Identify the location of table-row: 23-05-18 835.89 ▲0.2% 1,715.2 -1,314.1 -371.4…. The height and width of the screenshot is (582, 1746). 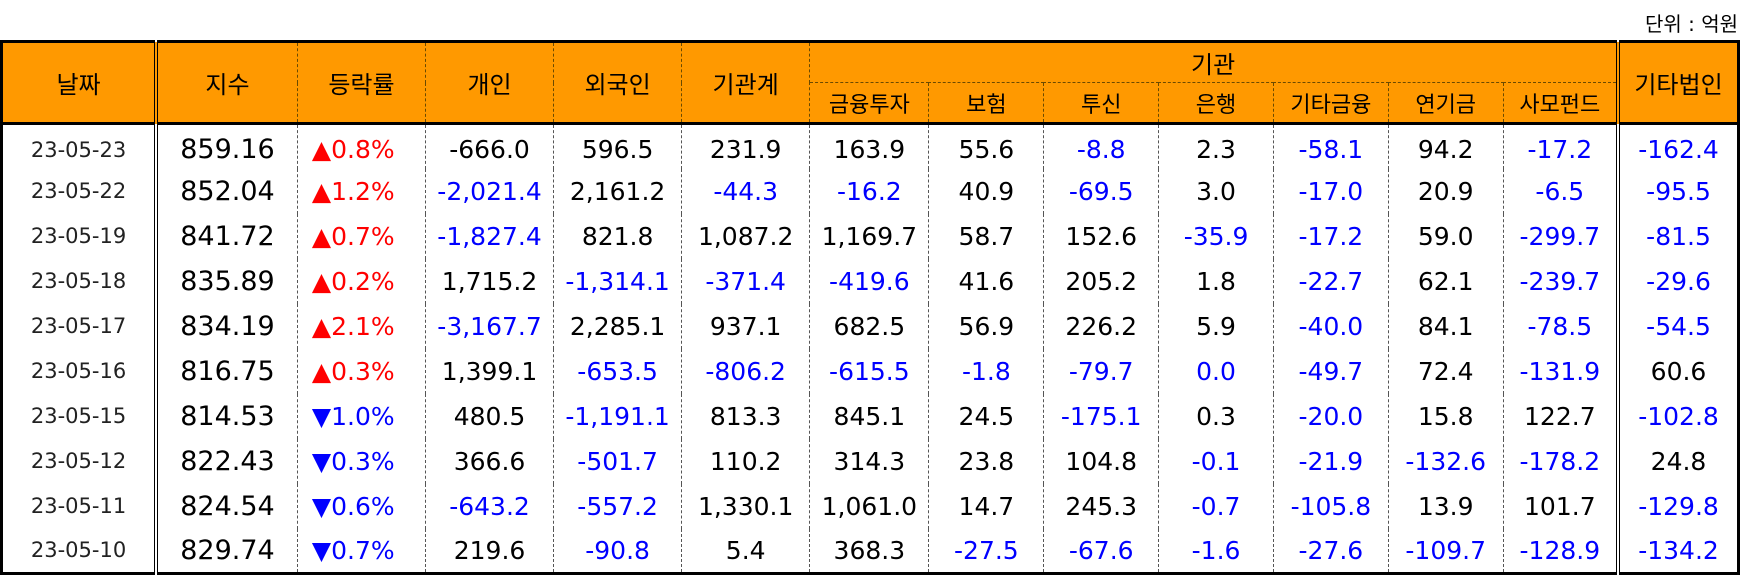
(870, 281).